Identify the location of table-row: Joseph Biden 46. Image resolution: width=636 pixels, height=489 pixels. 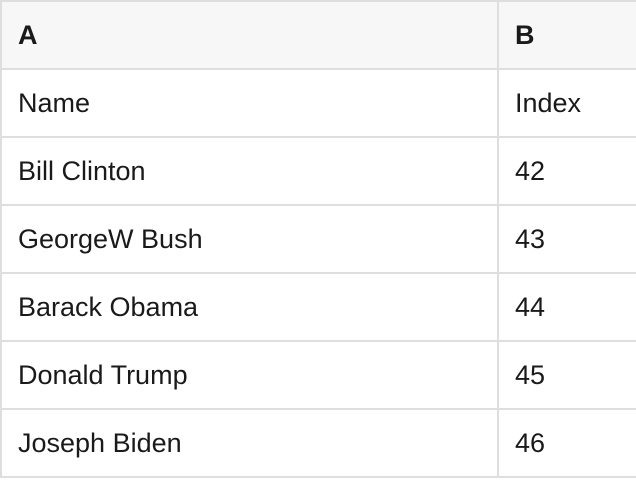
(318, 443).